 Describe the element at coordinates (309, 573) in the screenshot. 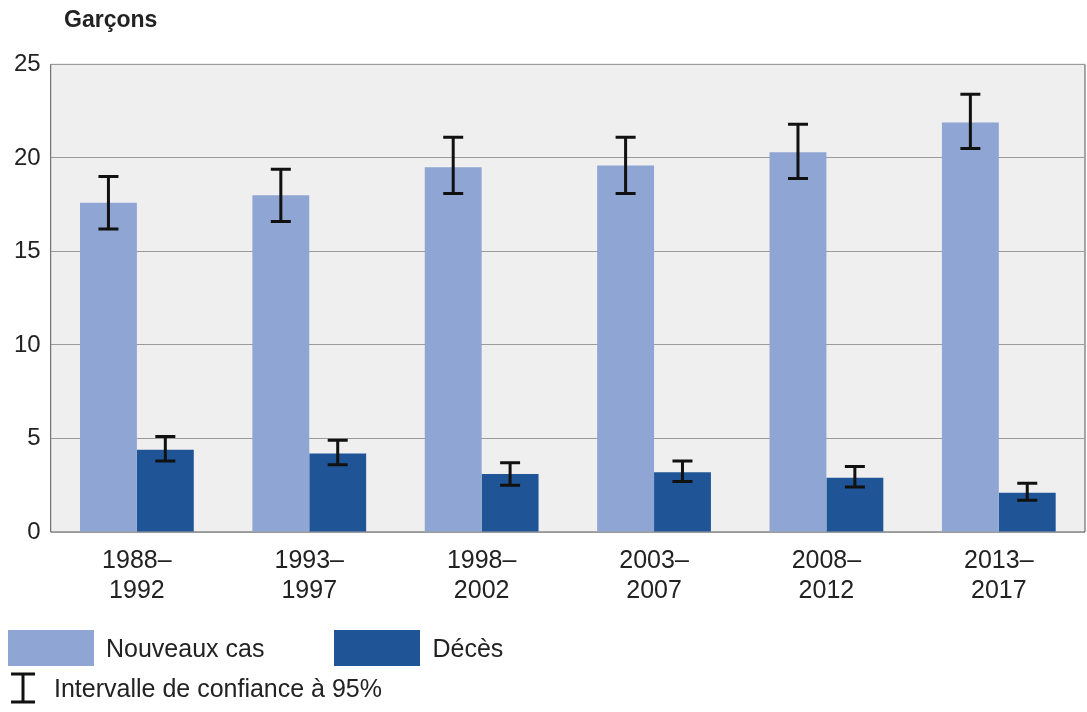

I see `x-tick-label: 1993–1997` at that location.